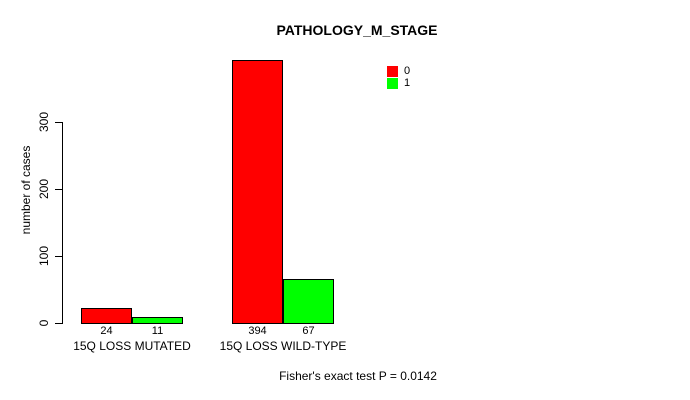 The width and height of the screenshot is (690, 400). I want to click on bar-value-label: 394, so click(257, 331).